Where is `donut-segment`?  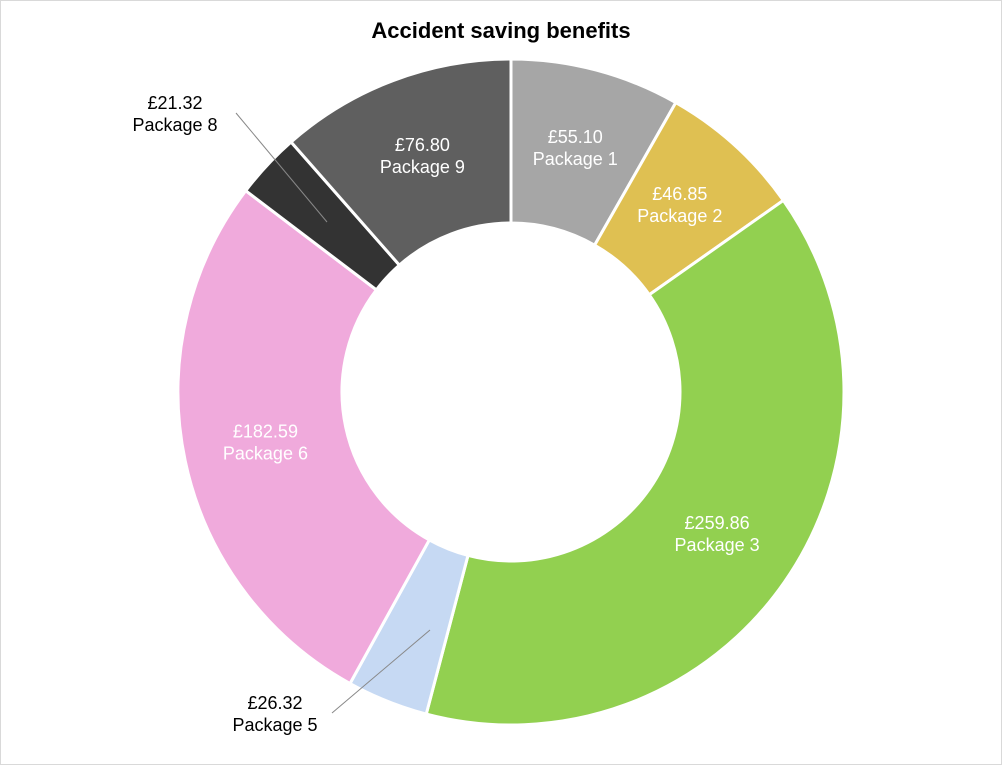
donut-segment is located at coordinates (400, 162).